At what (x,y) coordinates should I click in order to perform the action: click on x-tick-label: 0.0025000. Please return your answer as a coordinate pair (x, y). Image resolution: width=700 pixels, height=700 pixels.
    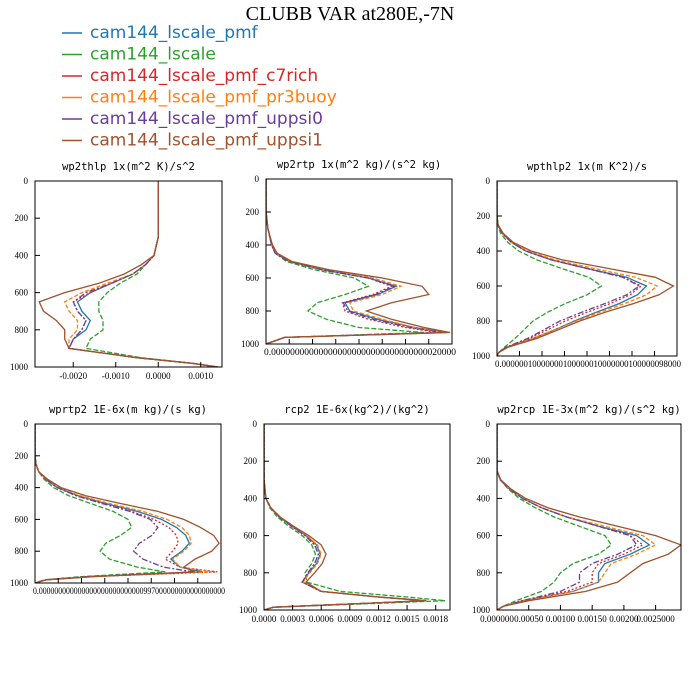
    Looking at the image, I should click on (655, 619).